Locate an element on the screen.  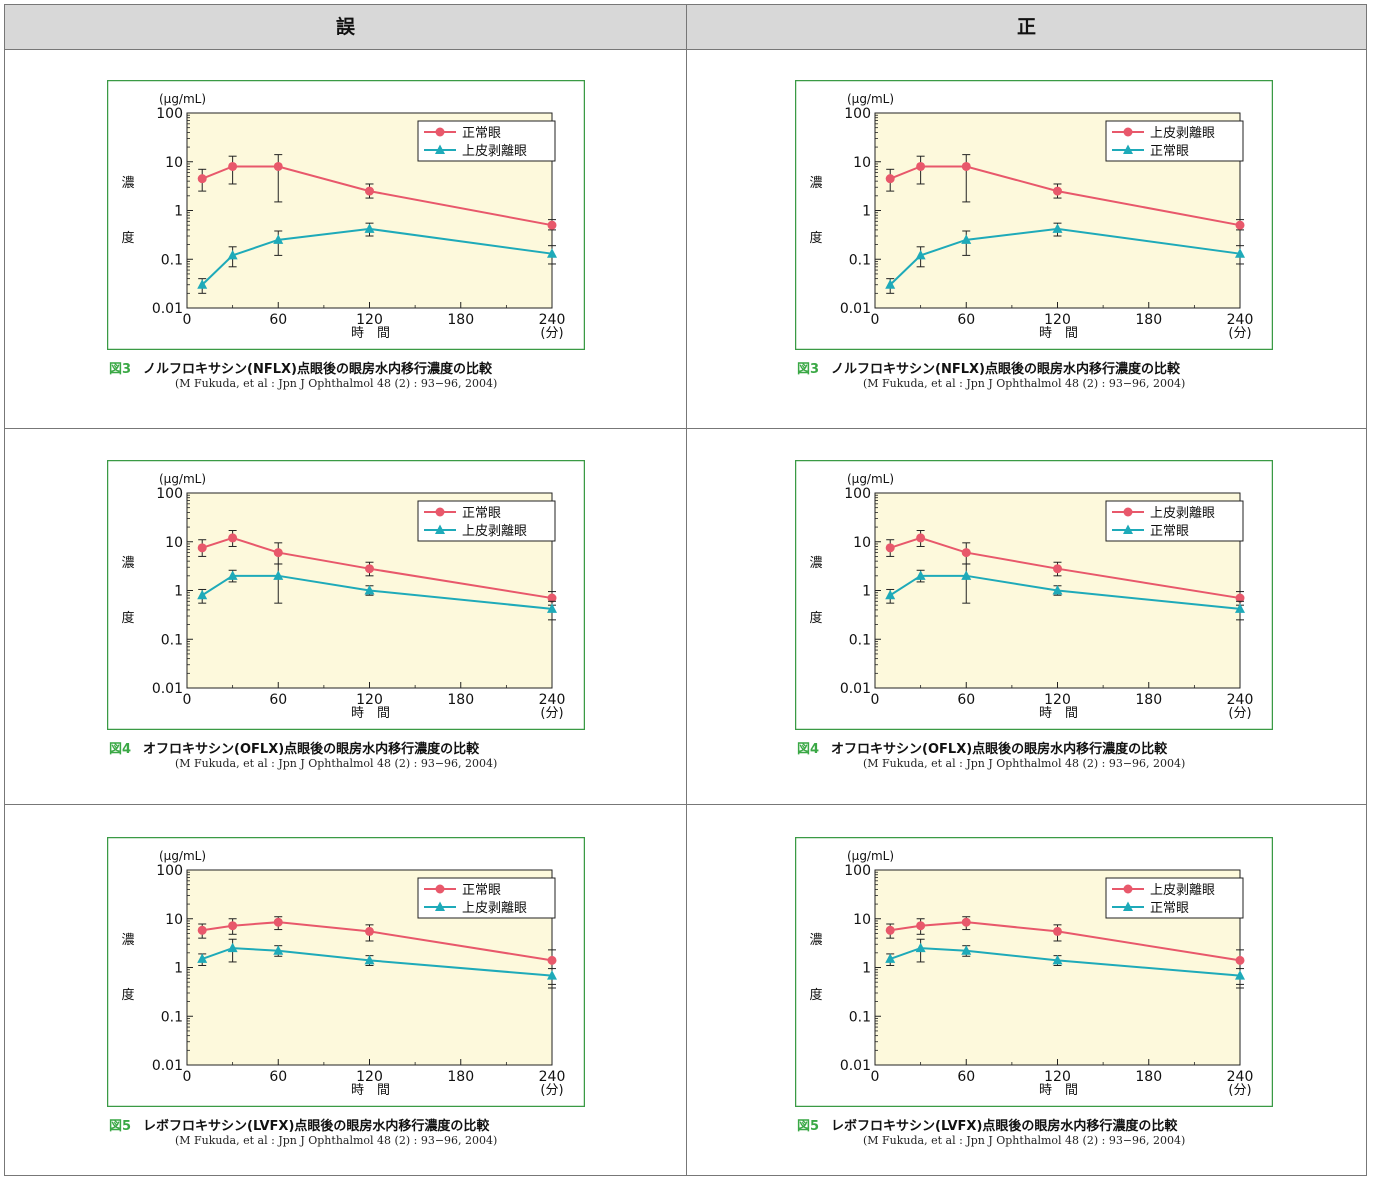
figure-title: ノルフロキサシン(NFLX)点眼後の眼房水内移行濃度の比較 is located at coordinates (1005, 369).